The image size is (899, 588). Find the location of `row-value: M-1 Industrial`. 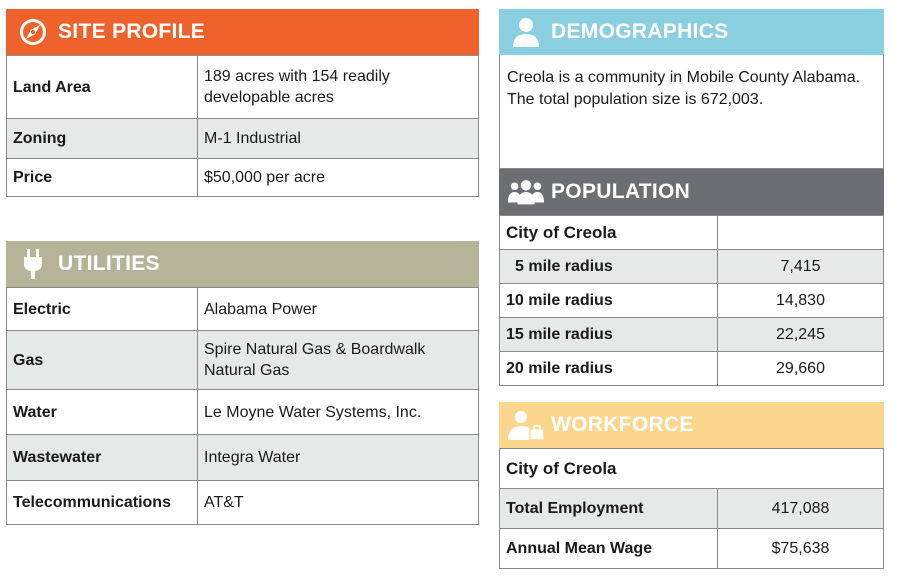

row-value: M-1 Industrial is located at coordinates (338, 138).